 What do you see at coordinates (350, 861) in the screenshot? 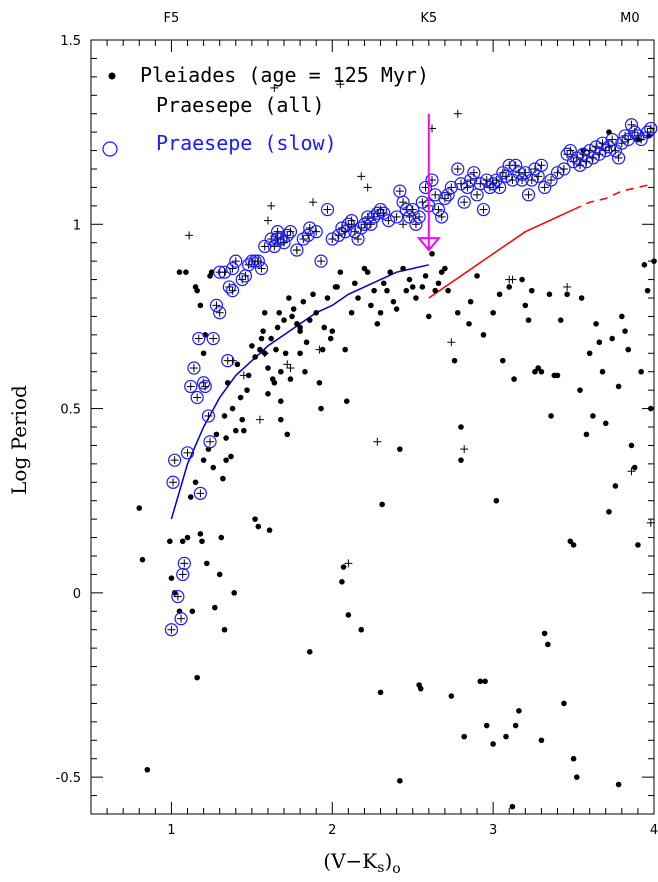
I see `x-axis-title-main: (V−K` at bounding box center [350, 861].